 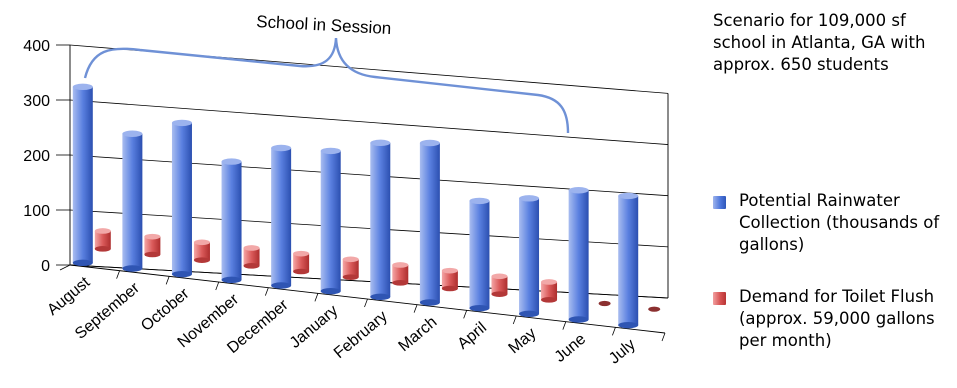 What do you see at coordinates (326, 85) in the screenshot?
I see `school-session-bracket` at bounding box center [326, 85].